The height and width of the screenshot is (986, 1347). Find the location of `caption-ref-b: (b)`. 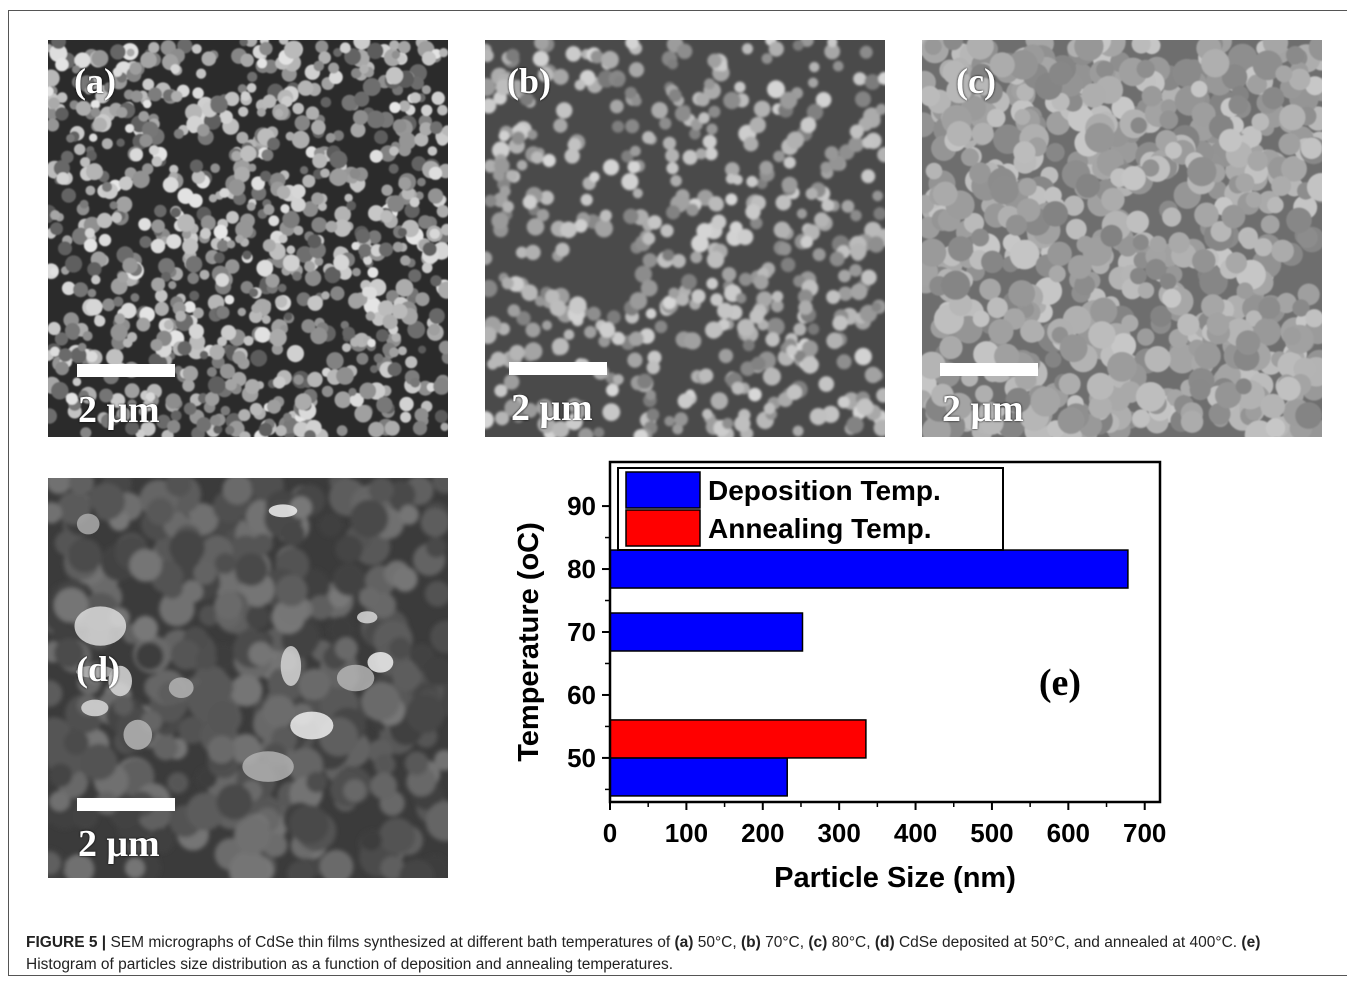

caption-ref-b: (b) is located at coordinates (750, 942).